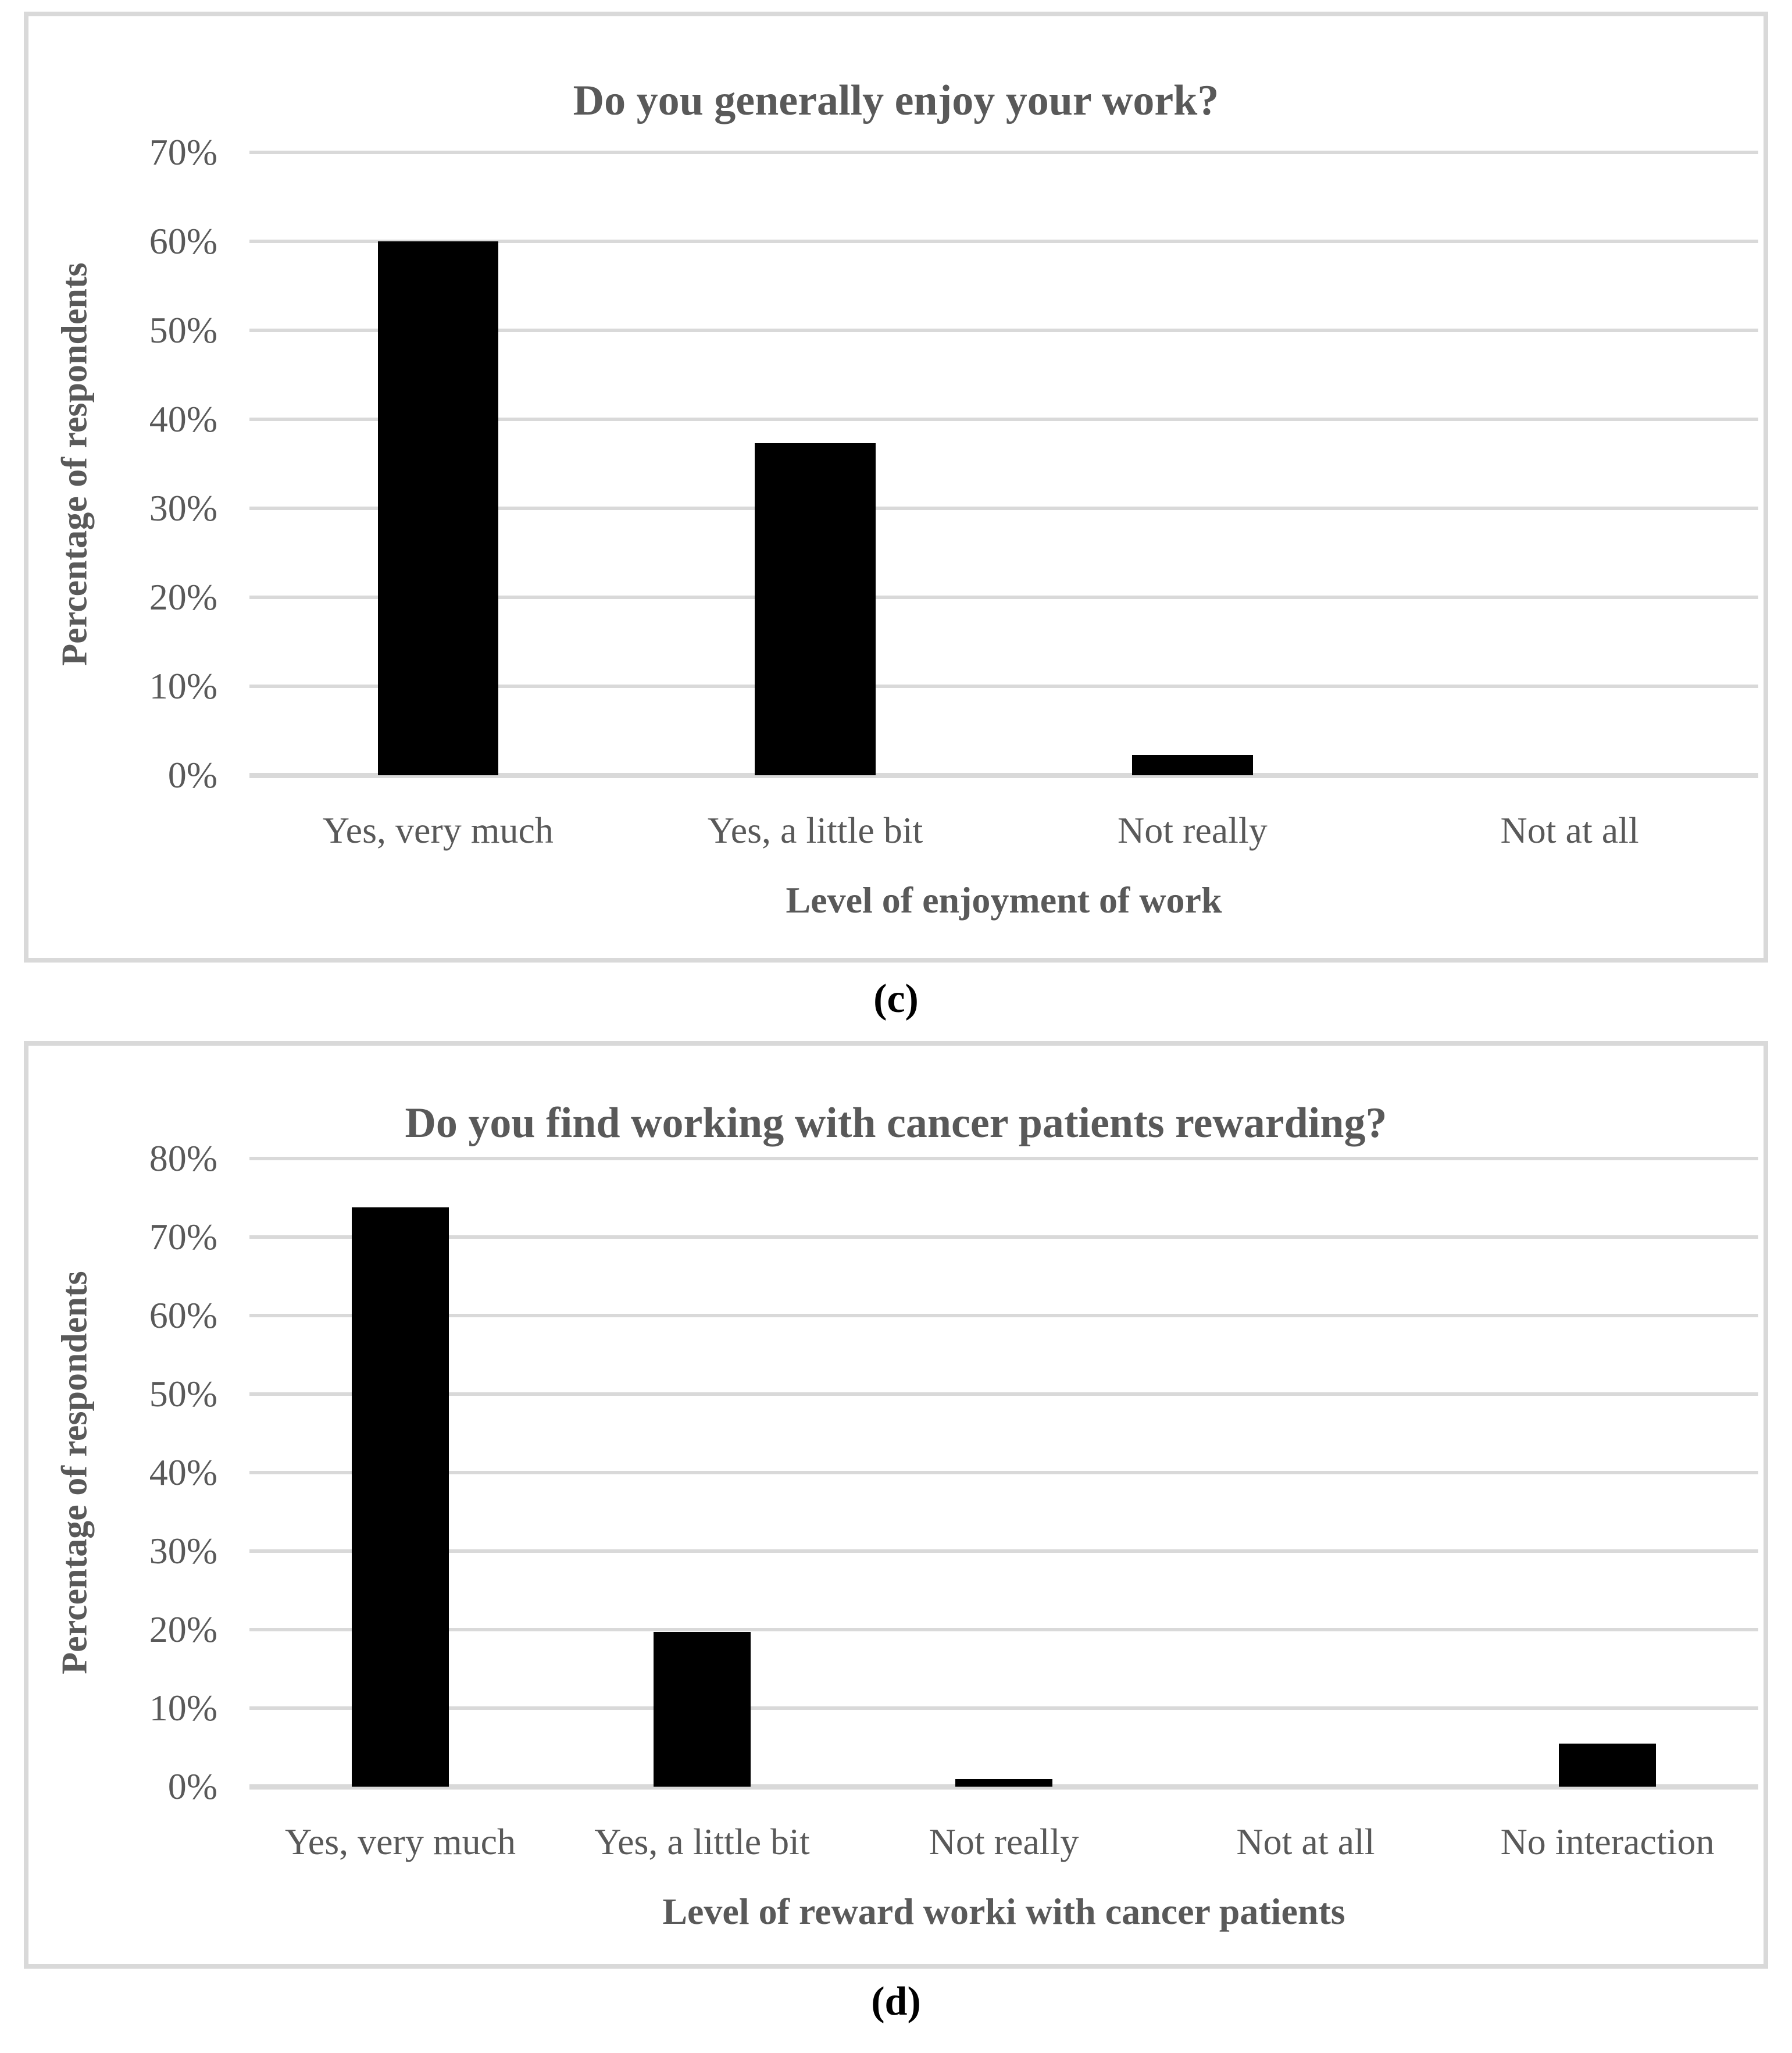  Describe the element at coordinates (1004, 900) in the screenshot. I see `x-axis-title-c: Level of enjoyment of work` at that location.